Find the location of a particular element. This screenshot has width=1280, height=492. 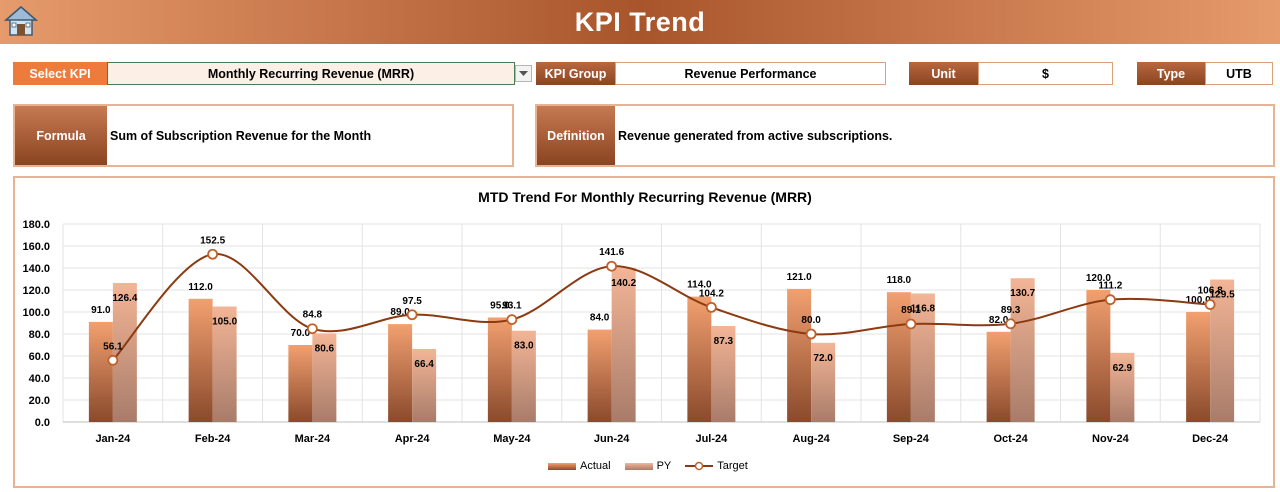

data-label-actual: 114.0 is located at coordinates (699, 285).